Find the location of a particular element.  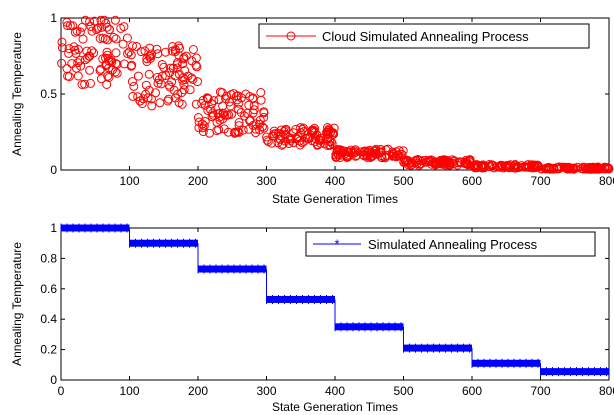

y-tick-label: 0.8 is located at coordinates (48, 258).